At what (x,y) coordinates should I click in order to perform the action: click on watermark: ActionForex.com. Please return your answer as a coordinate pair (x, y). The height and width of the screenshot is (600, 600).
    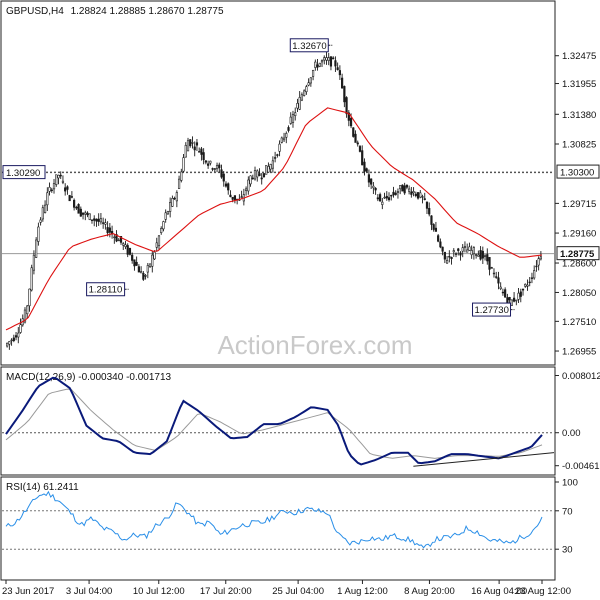
    Looking at the image, I should click on (314, 345).